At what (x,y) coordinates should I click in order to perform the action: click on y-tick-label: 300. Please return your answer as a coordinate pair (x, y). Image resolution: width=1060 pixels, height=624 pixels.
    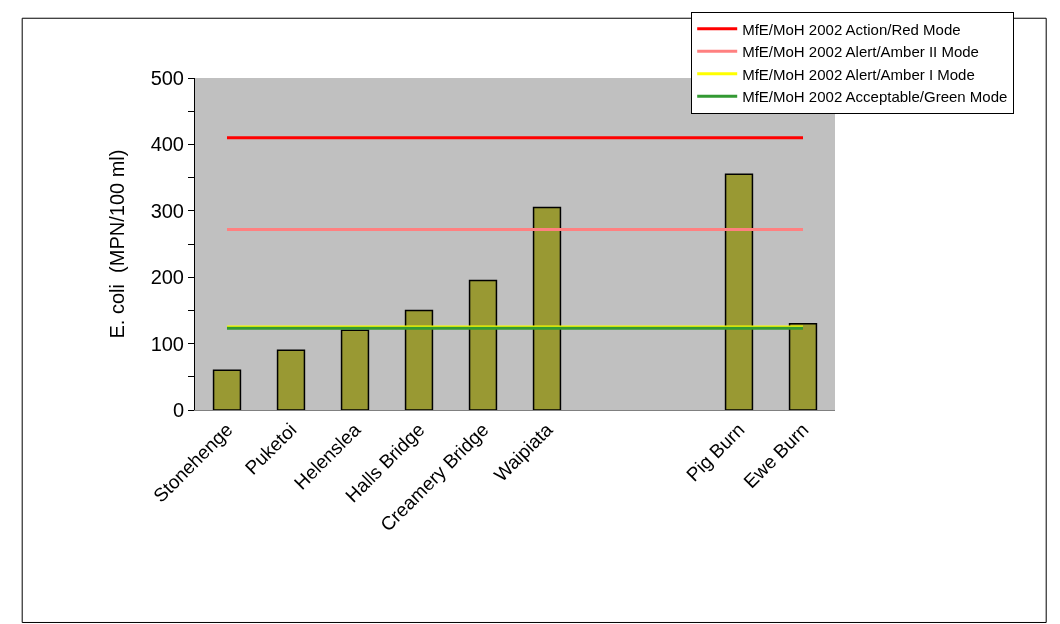
    Looking at the image, I should click on (167, 210).